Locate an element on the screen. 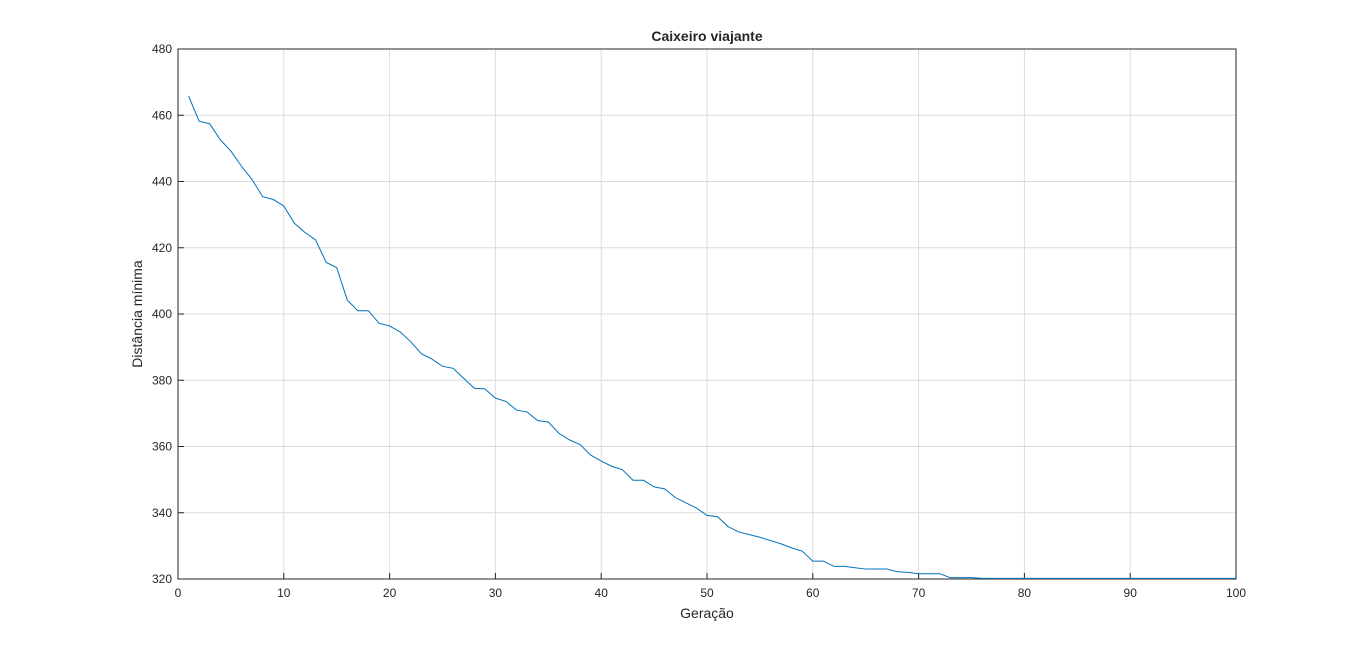 The height and width of the screenshot is (656, 1366). x-tick-label: 30 is located at coordinates (496, 593).